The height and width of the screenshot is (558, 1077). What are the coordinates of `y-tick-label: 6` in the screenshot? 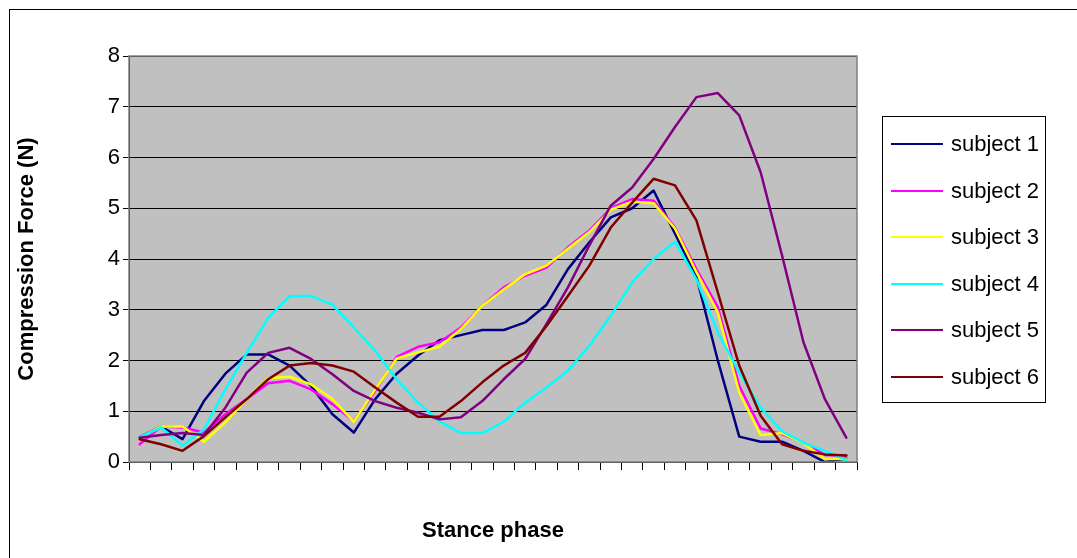 It's located at (113, 156).